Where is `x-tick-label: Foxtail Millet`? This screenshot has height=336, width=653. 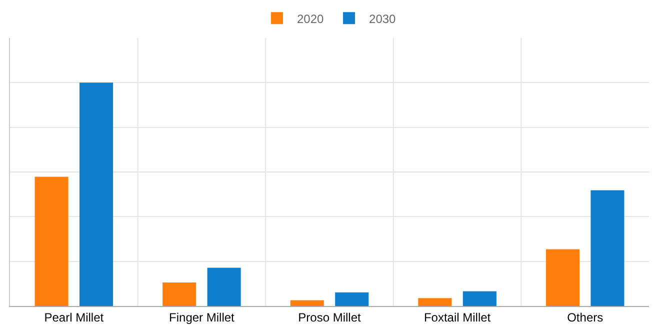 x-tick-label: Foxtail Millet is located at coordinates (458, 317).